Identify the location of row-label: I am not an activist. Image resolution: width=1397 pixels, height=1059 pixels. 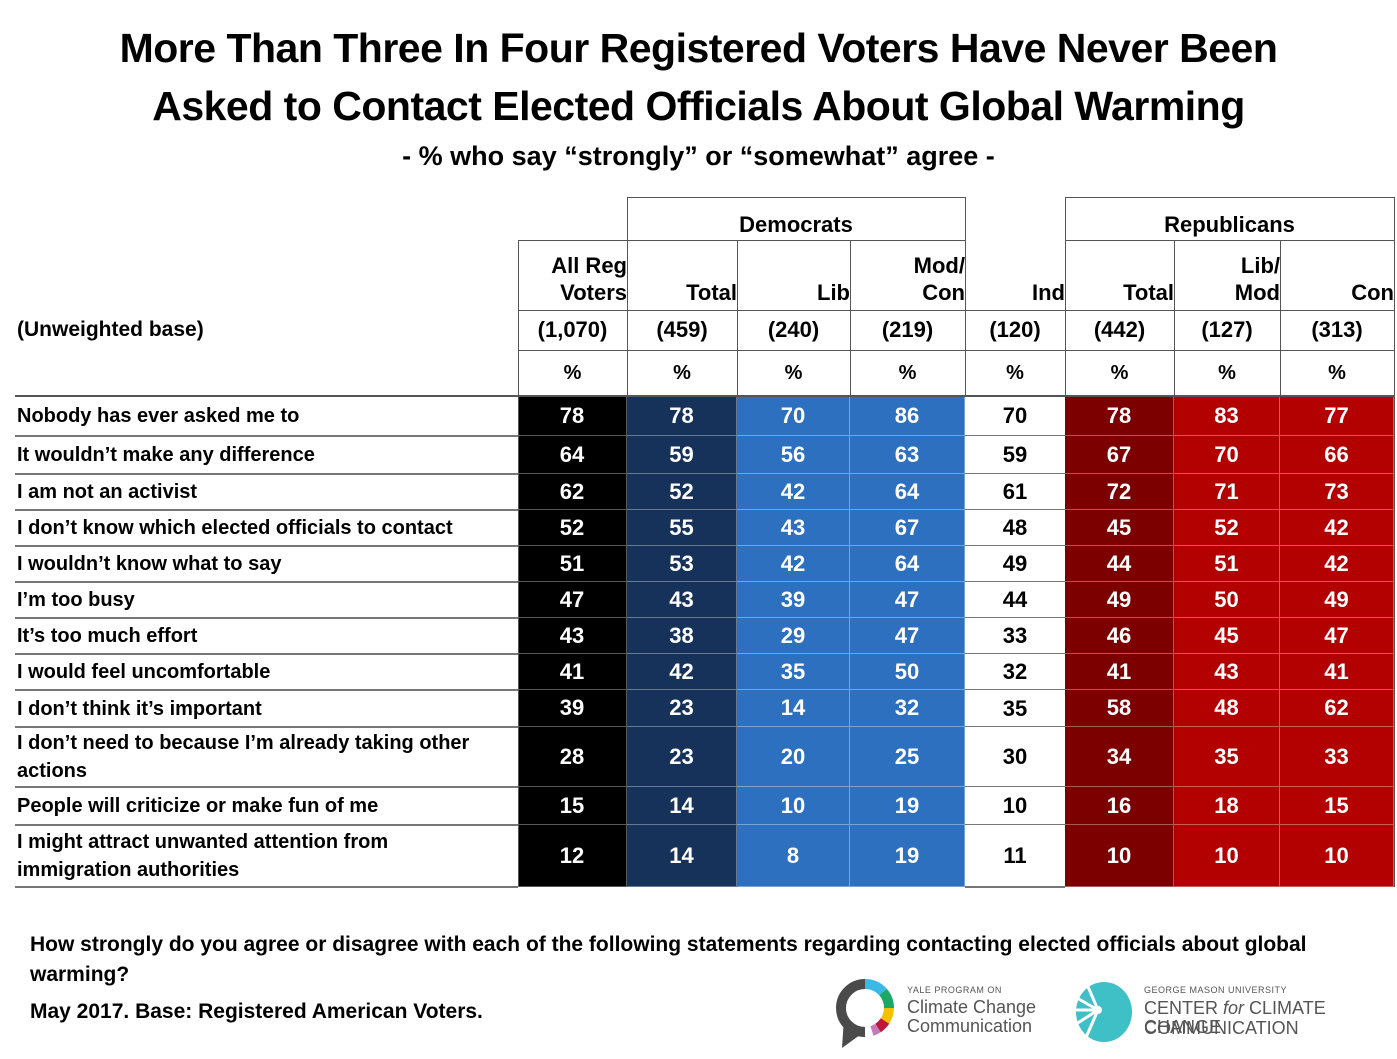
(107, 492).